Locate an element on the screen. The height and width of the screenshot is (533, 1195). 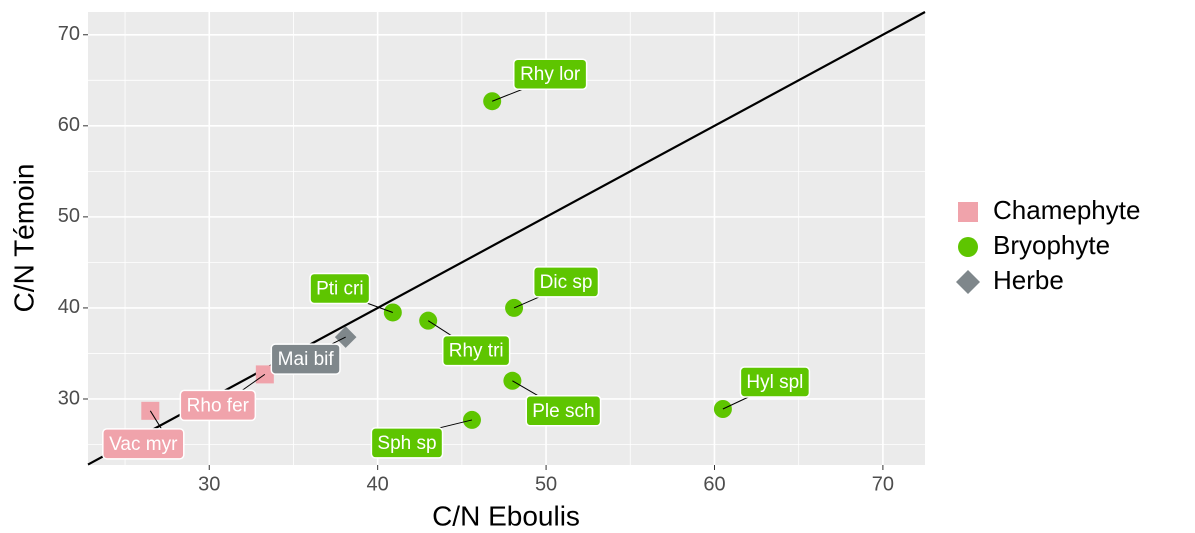
label-text: Sph sp is located at coordinates (406, 443).